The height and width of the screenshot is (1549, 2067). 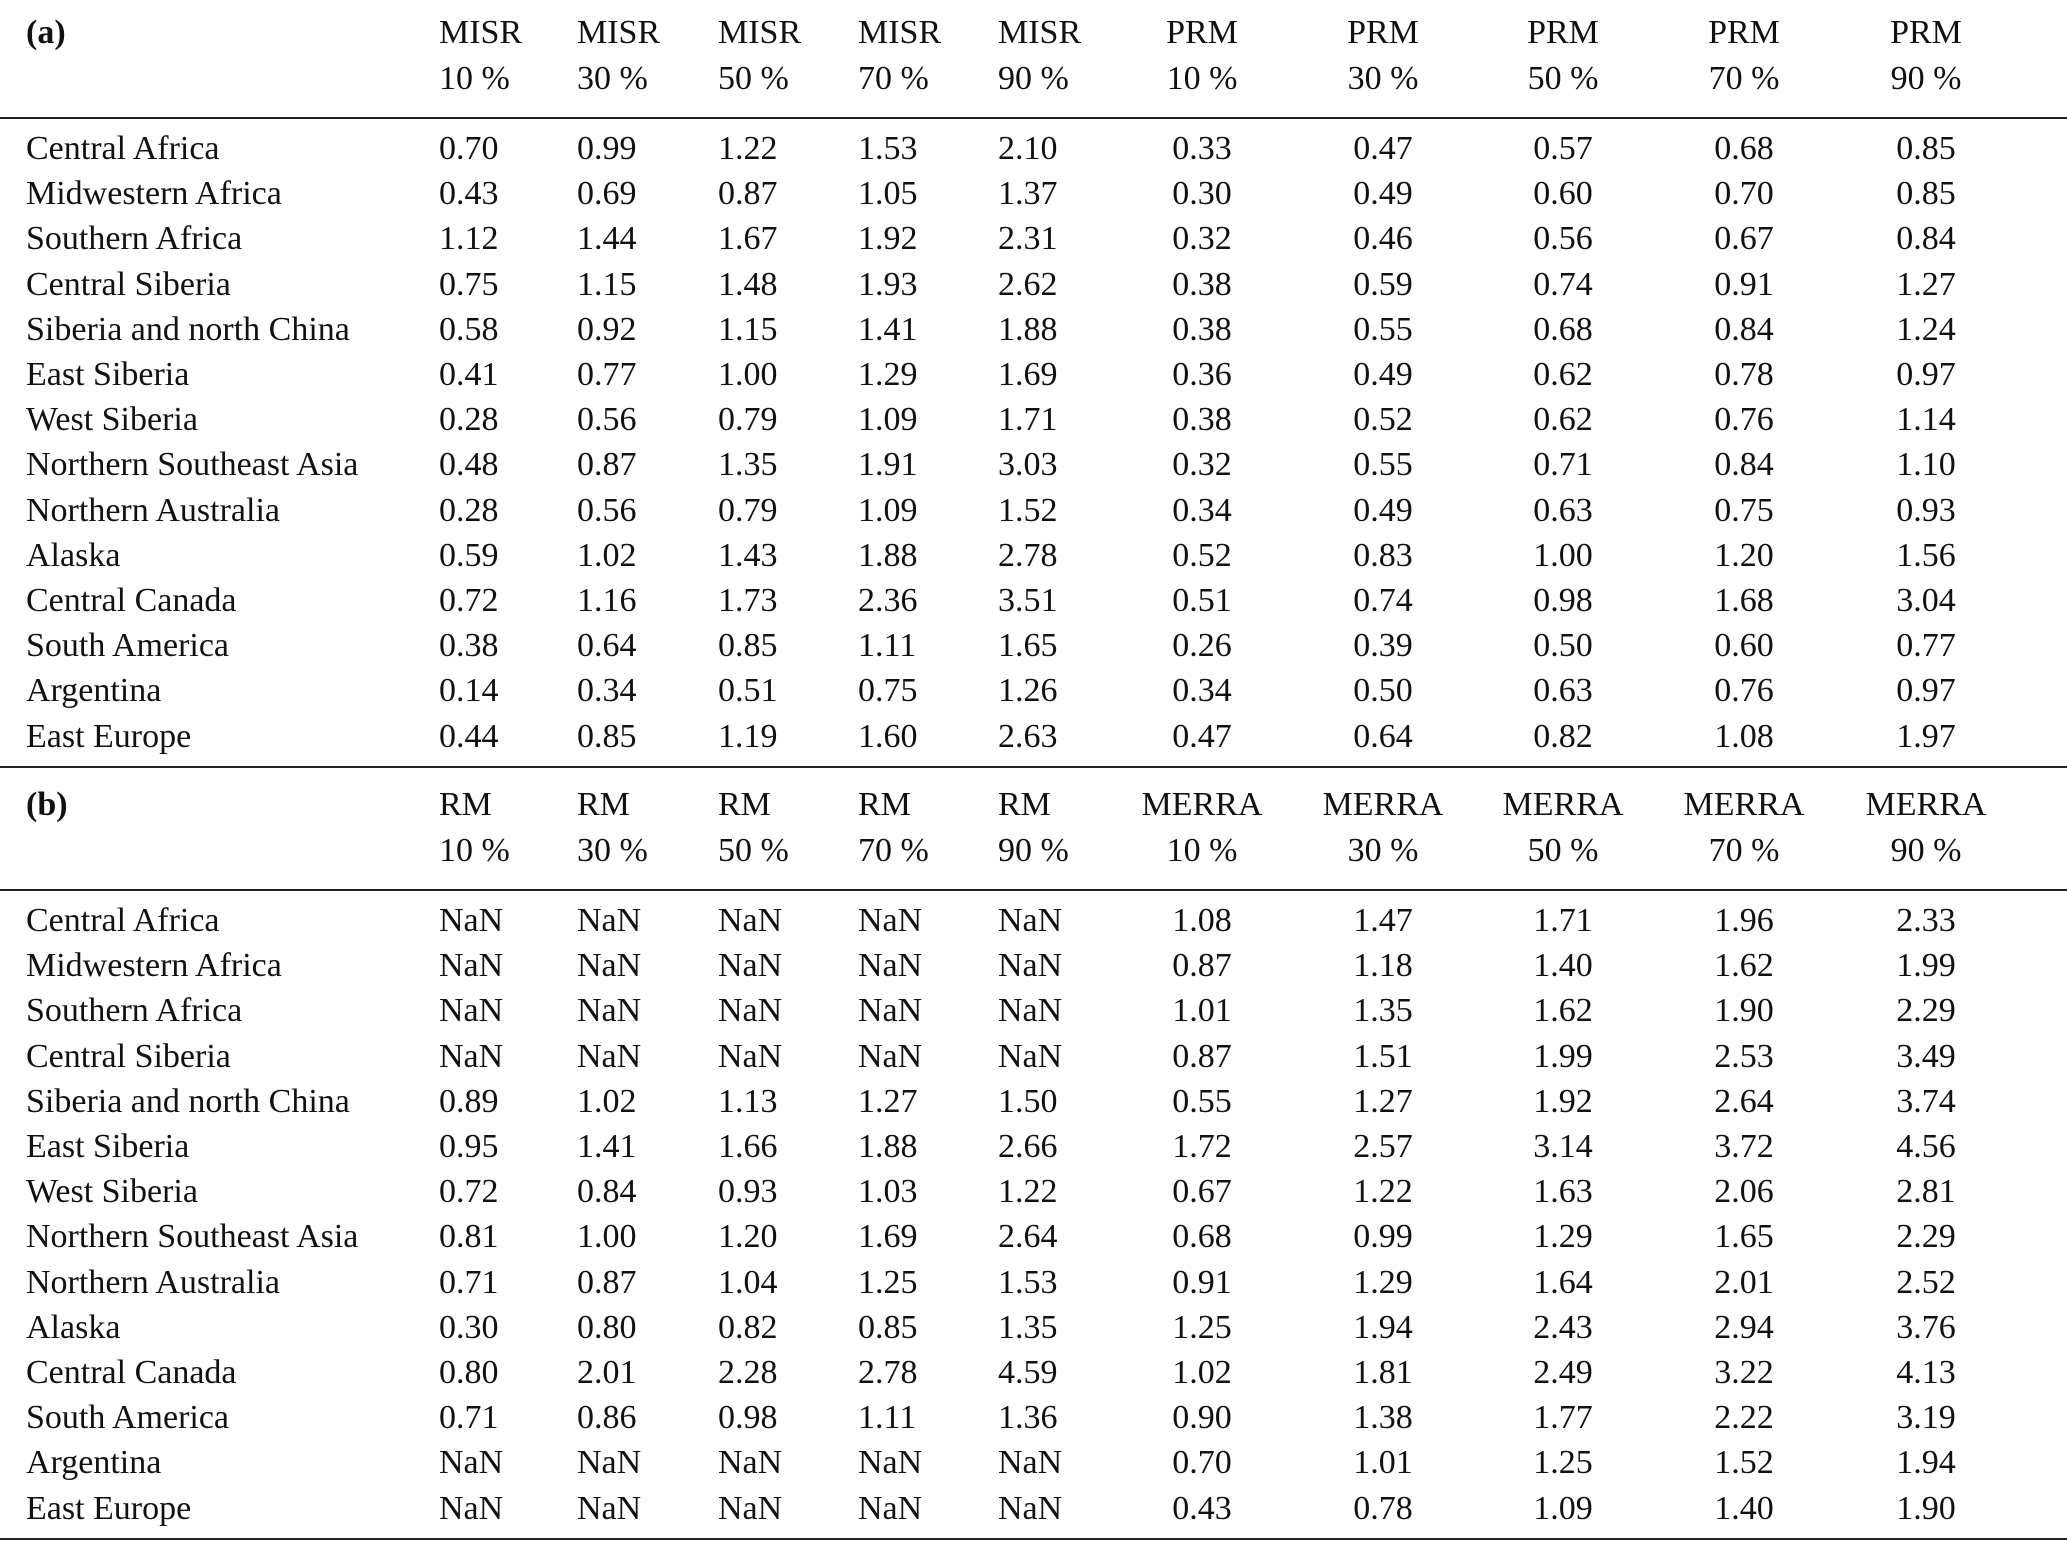 What do you see at coordinates (1563, 736) in the screenshot?
I see `table-cell: 0.82` at bounding box center [1563, 736].